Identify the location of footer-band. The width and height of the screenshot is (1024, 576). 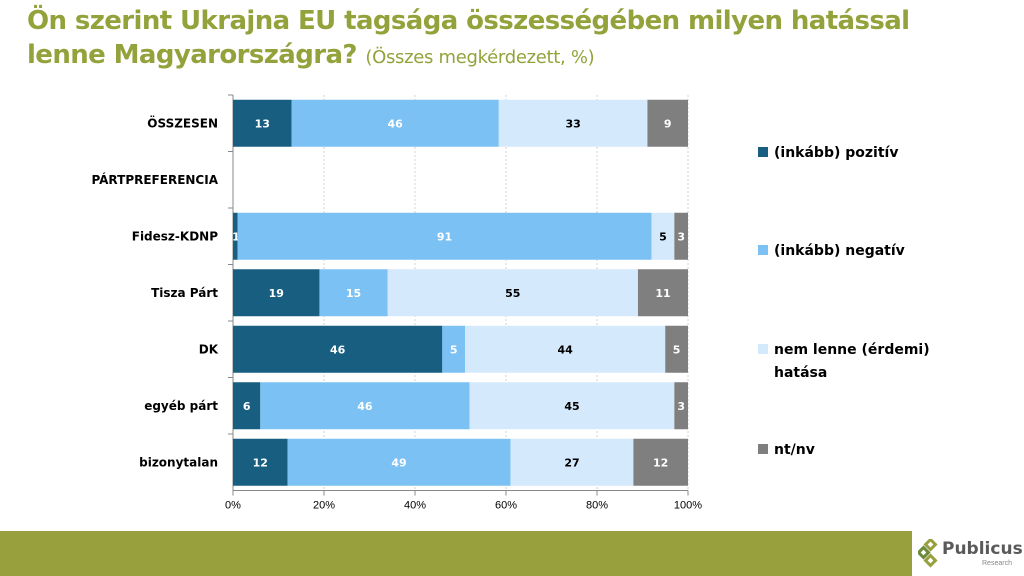
(456, 553).